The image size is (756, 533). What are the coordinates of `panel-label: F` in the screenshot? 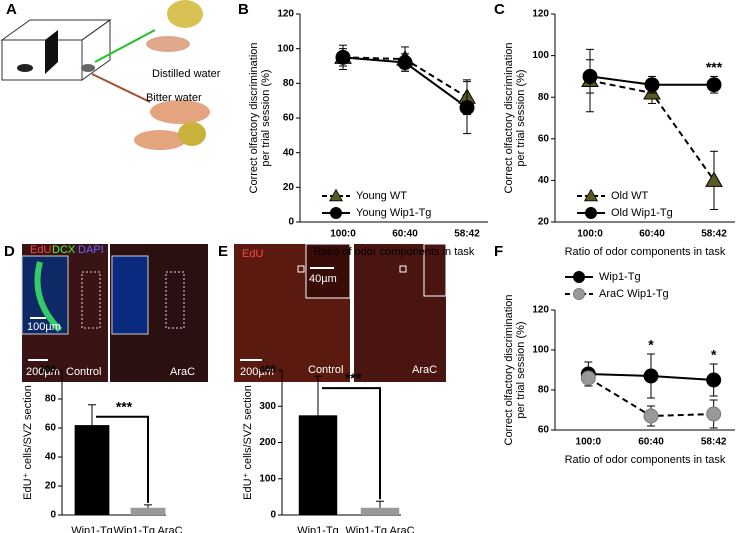 It's located at (498, 251).